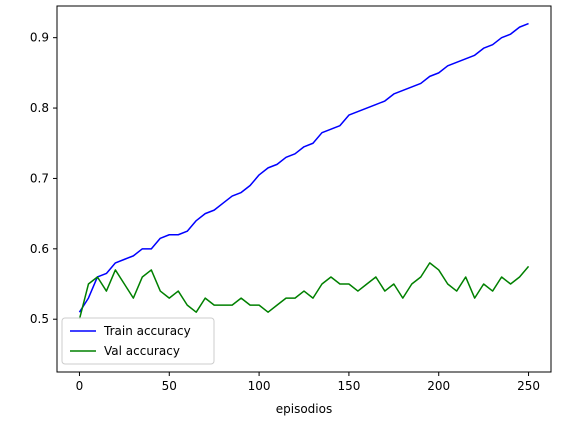 The width and height of the screenshot is (584, 424). Describe the element at coordinates (308, 382) in the screenshot. I see `x-axis: 0 50 100 150 200 250` at that location.